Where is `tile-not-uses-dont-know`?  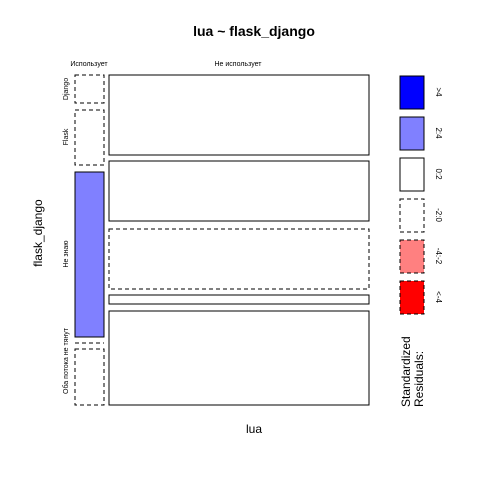
tile-not-uses-dont-know is located at coordinates (239, 259).